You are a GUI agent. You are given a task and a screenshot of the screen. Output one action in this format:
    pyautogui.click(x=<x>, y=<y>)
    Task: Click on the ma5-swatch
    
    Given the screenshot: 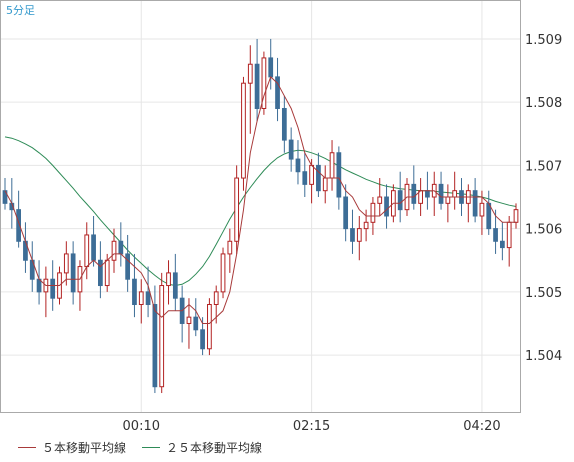 What is the action you would take?
    pyautogui.click(x=27, y=447)
    